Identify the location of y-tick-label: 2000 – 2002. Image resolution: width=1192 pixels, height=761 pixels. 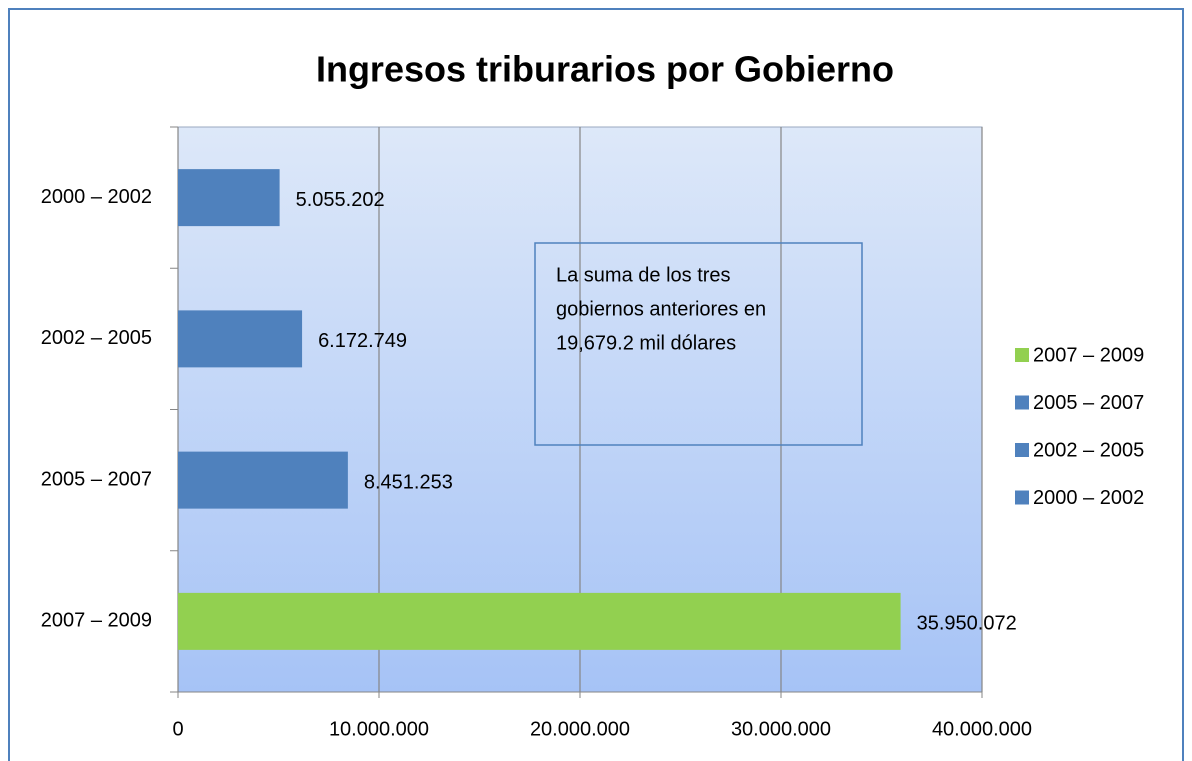
(96, 197).